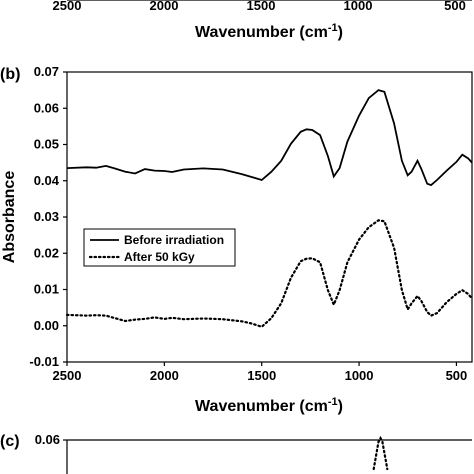 The height and width of the screenshot is (474, 474). What do you see at coordinates (236, 453) in the screenshot?
I see `panel-c: (c) 0.06` at bounding box center [236, 453].